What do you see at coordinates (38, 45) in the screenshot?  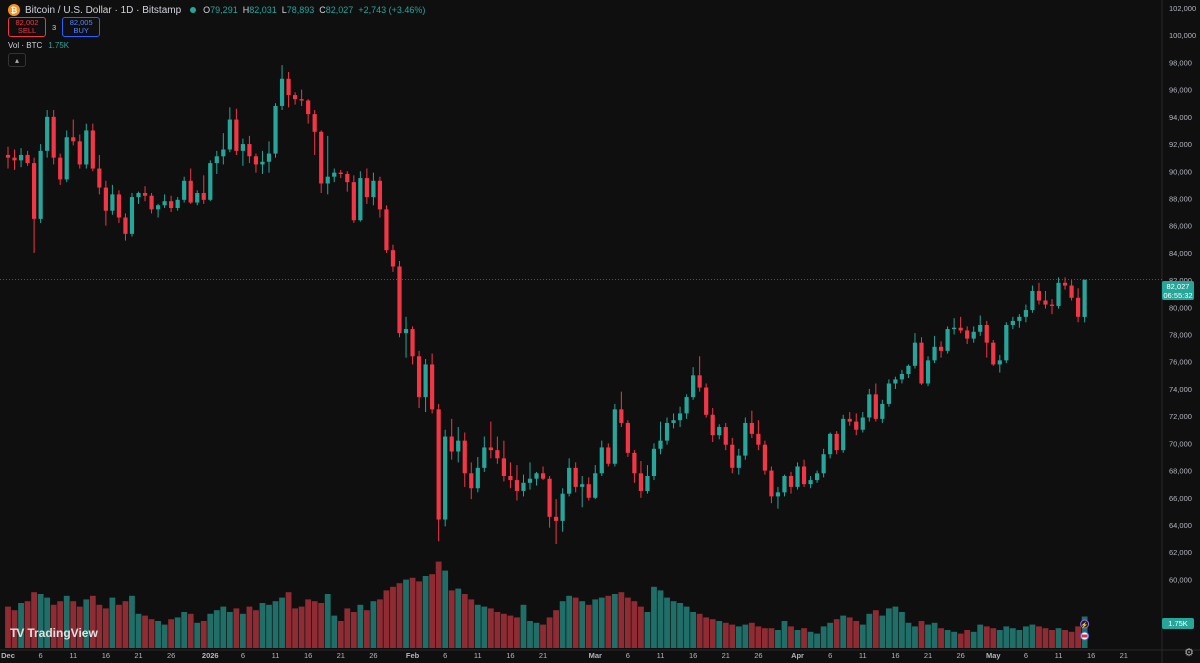 I see `volume-legend: Vol · BTC 1.75K` at bounding box center [38, 45].